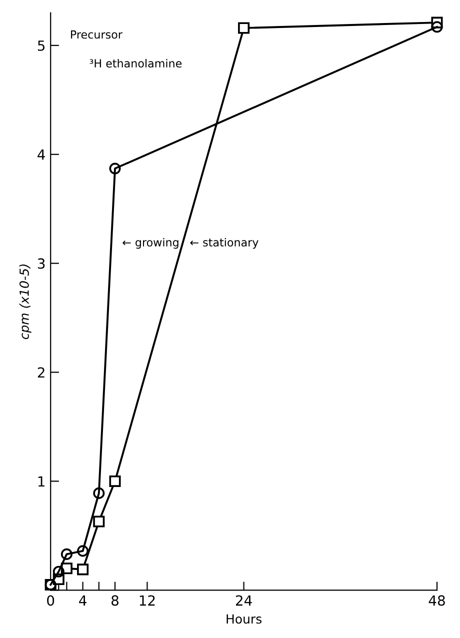 This screenshot has width=460, height=638. Describe the element at coordinates (41, 372) in the screenshot. I see `y-tick-label: 2` at that location.